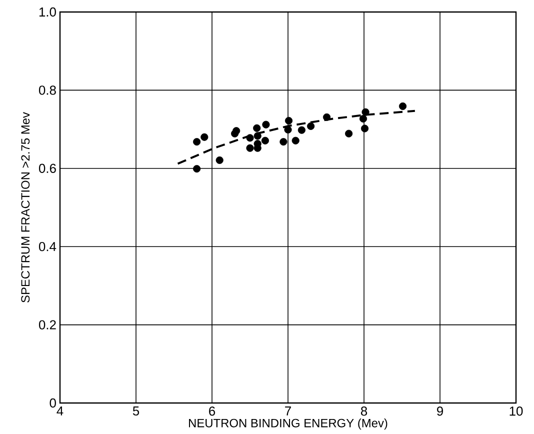  I want to click on y-tick-label: 0.2, so click(47, 325).